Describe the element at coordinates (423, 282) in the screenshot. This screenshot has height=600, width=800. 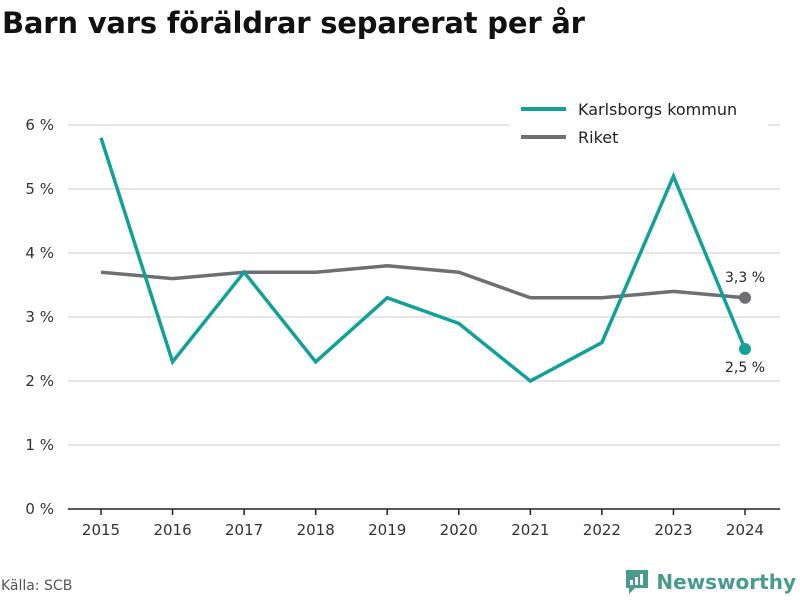
I see `series-line-riket` at that location.